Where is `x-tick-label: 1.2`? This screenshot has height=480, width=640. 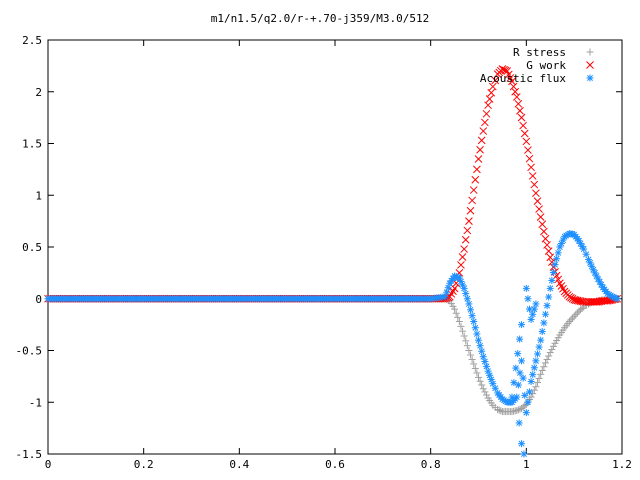
x-tick-label: 1.2 is located at coordinates (622, 464).